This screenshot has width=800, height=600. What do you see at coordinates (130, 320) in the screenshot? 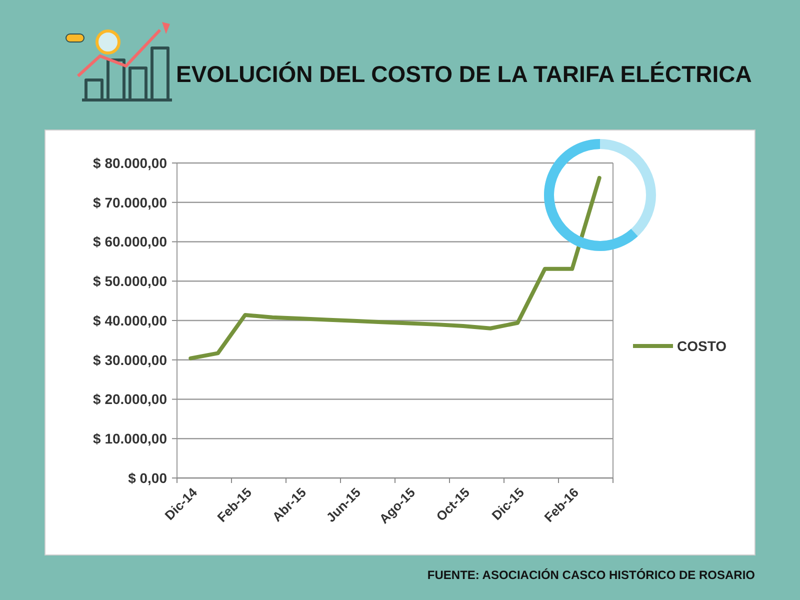
I see `y-tick-label: $ 40.000,00` at bounding box center [130, 320].